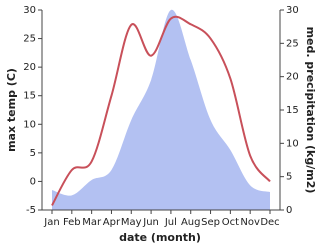  Describe the element at coordinates (11, 110) in the screenshot. I see `y-axis-label: max temp (C)` at that location.